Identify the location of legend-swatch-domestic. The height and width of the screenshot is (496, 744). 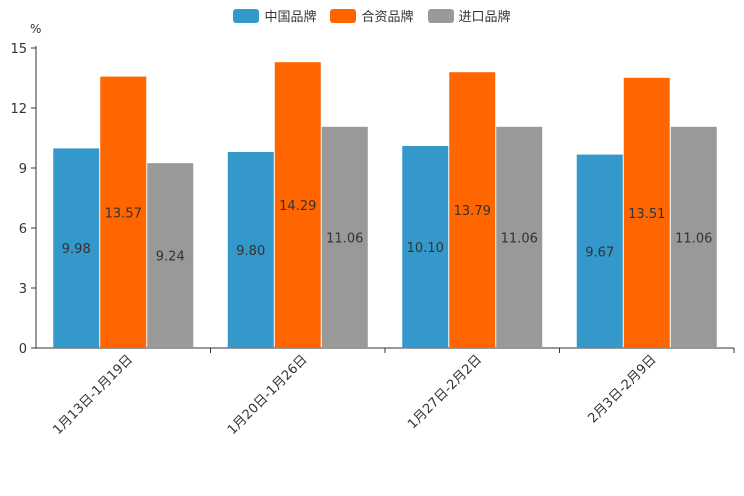
(246, 15).